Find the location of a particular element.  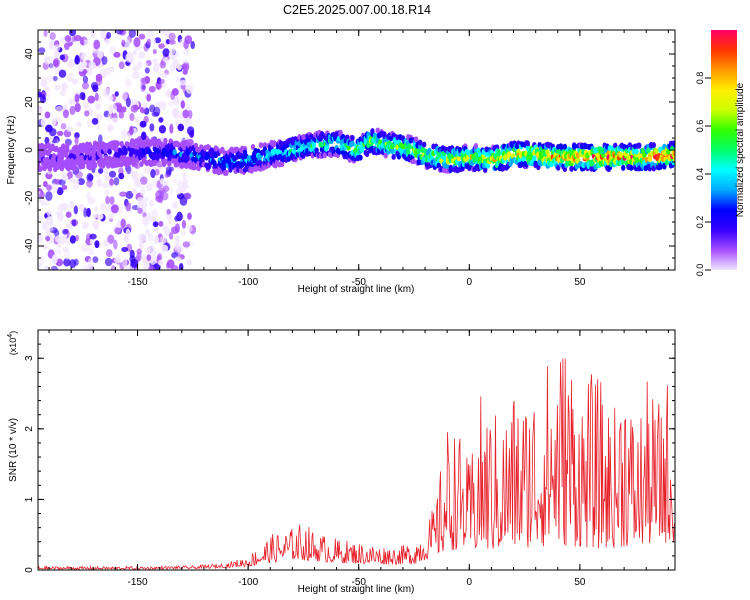

colorbar-tick-label: 0.4 is located at coordinates (700, 174).